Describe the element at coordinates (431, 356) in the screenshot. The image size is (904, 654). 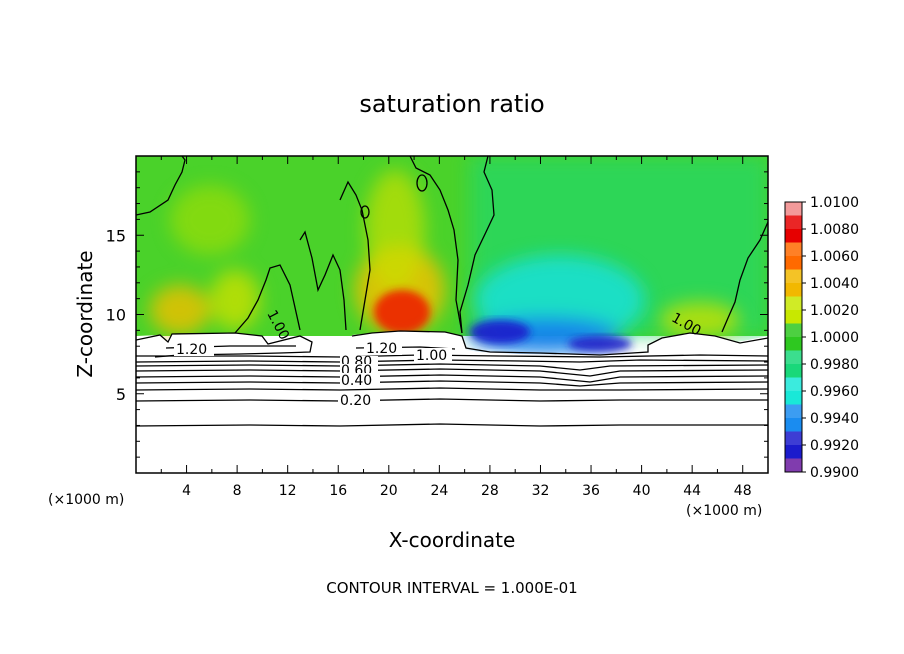
I see `contour-label: 1.00` at that location.